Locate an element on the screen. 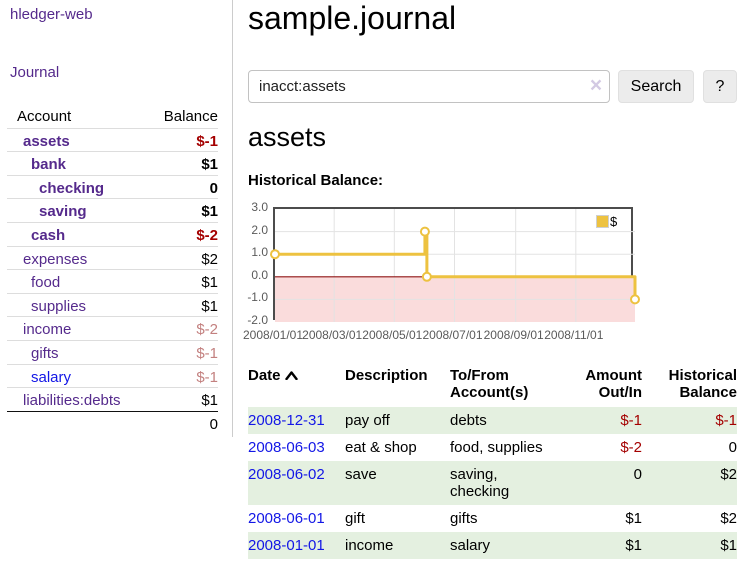 The width and height of the screenshot is (742, 582). transaction-date-link: 2008-01-01 is located at coordinates (286, 545).